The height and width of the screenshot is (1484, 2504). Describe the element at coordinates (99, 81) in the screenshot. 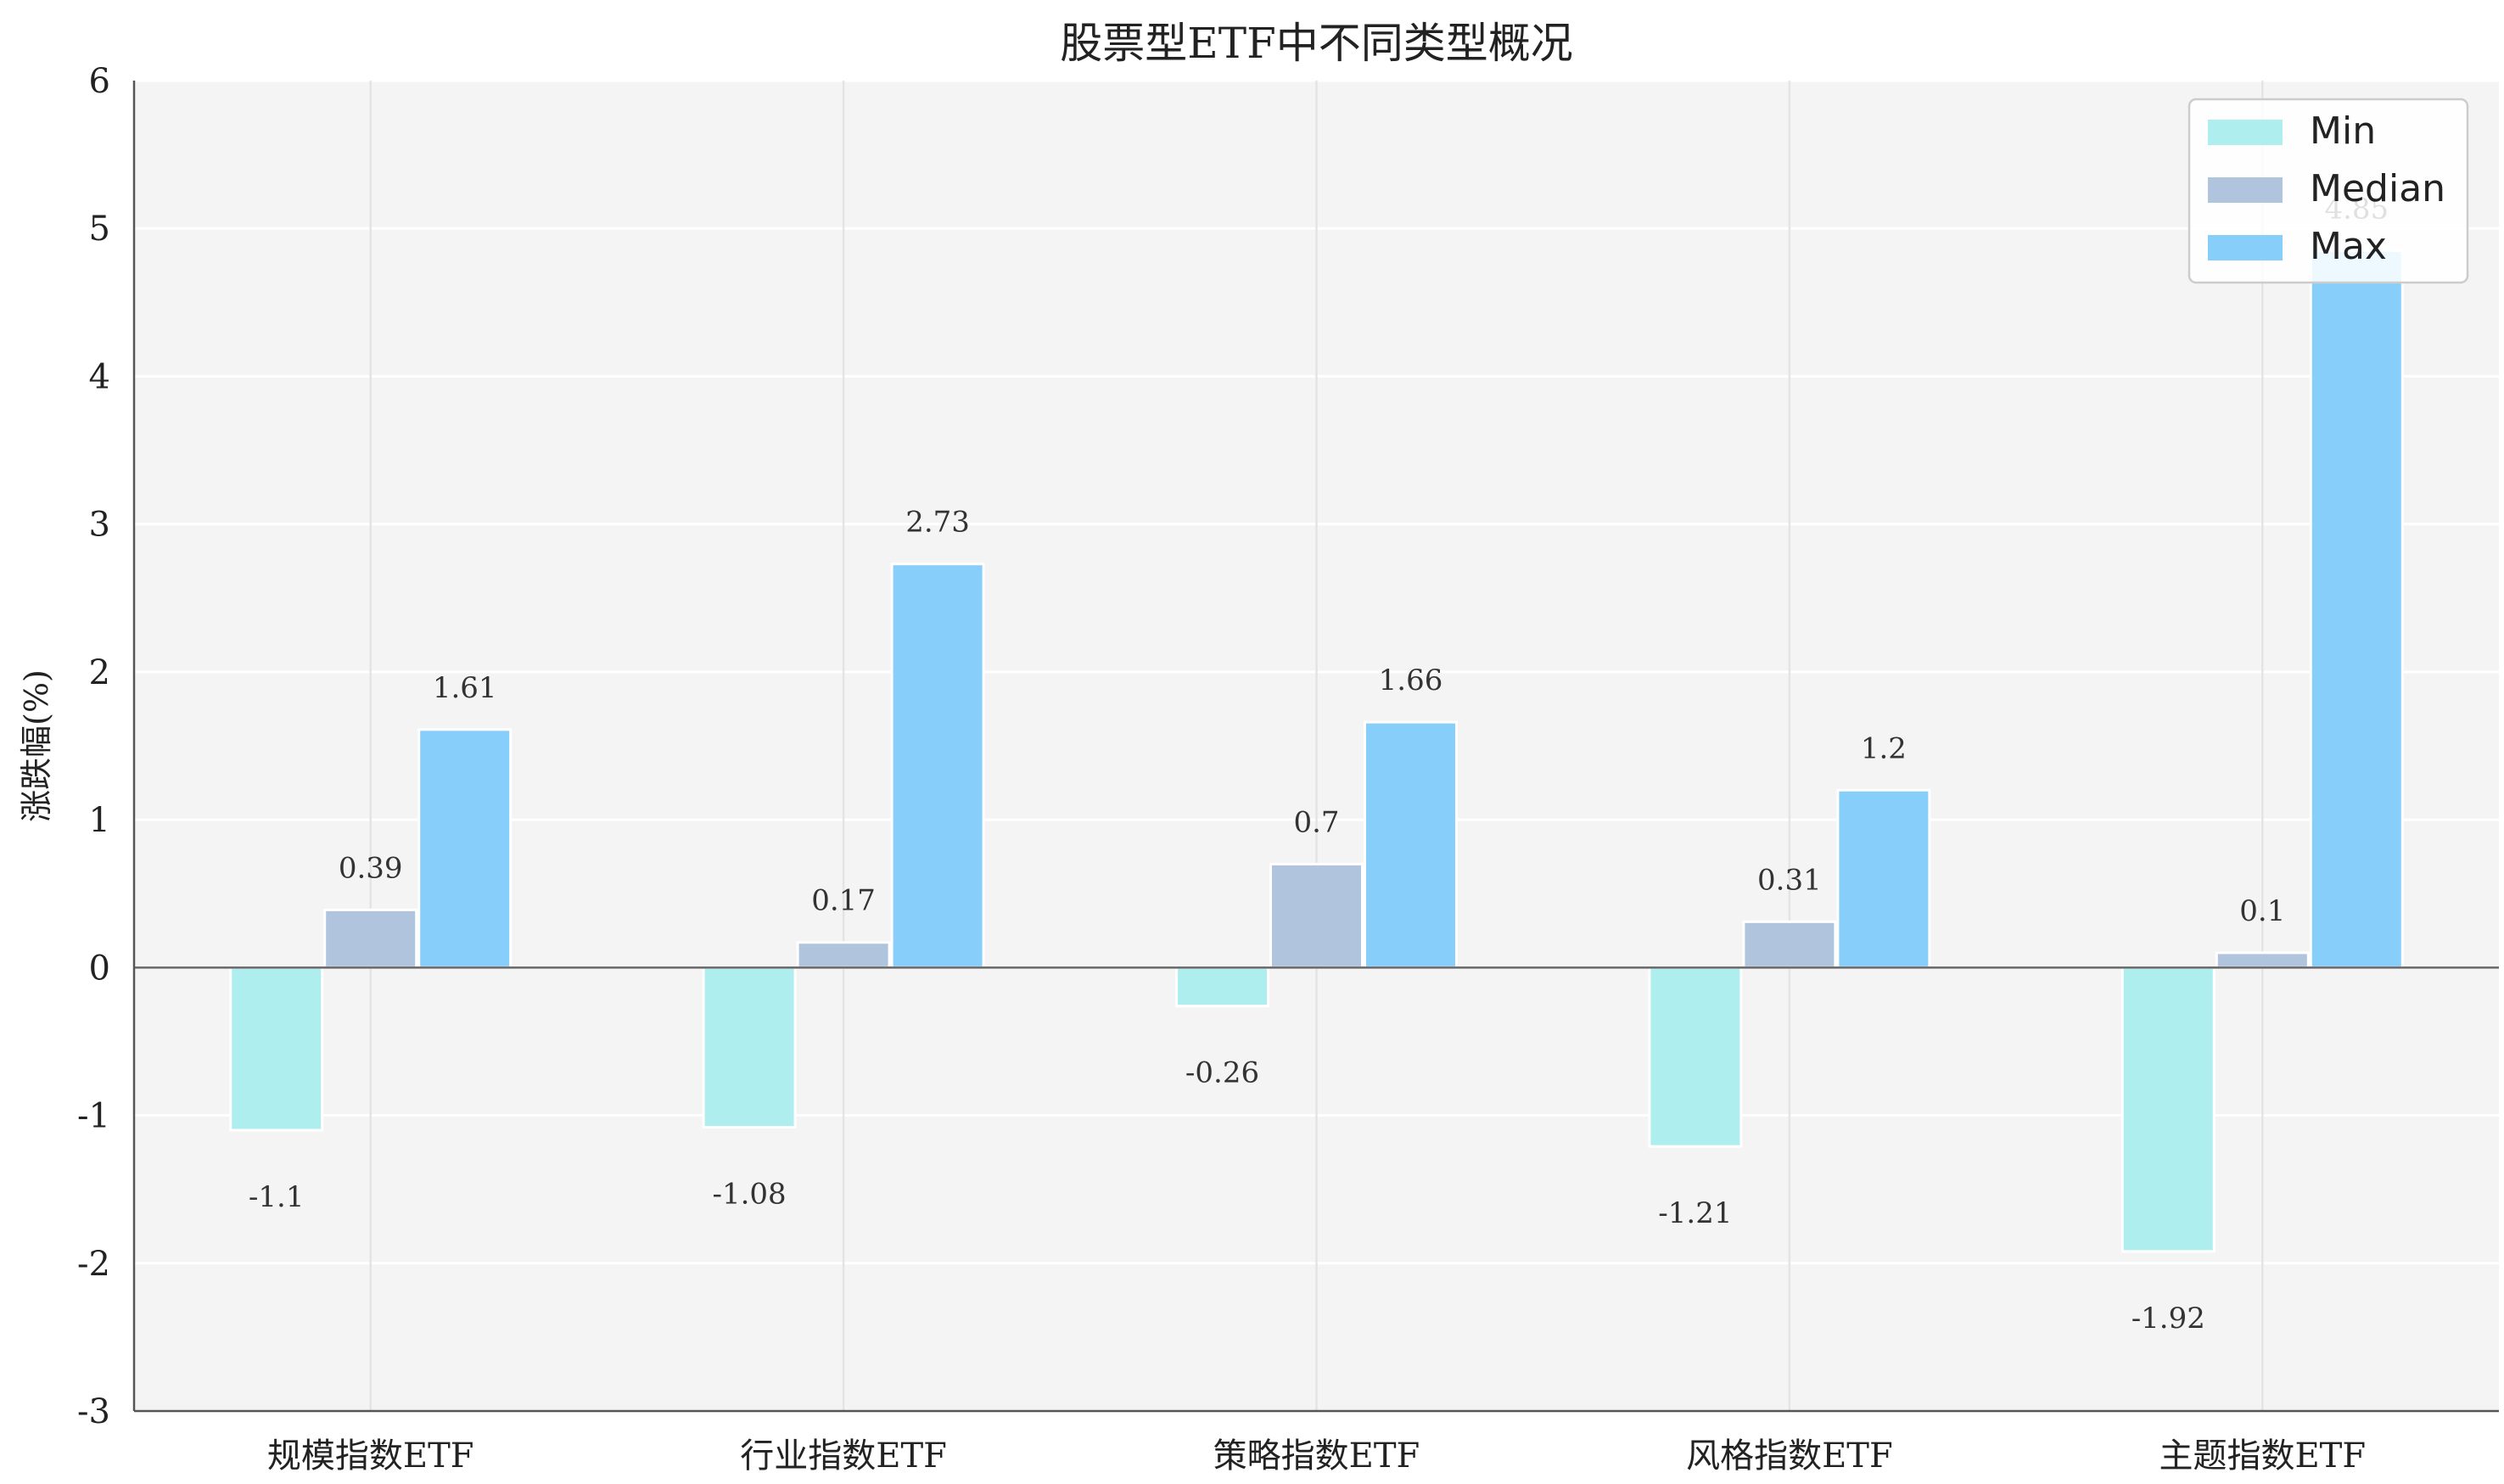

I see `y-tick-label: 6` at that location.